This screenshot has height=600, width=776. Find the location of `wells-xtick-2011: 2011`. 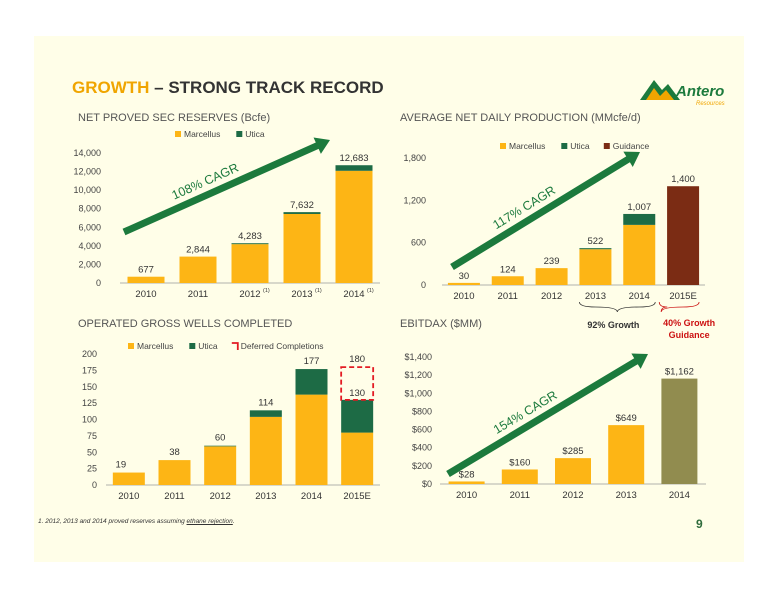

wells-xtick-2011: 2011 is located at coordinates (174, 496).